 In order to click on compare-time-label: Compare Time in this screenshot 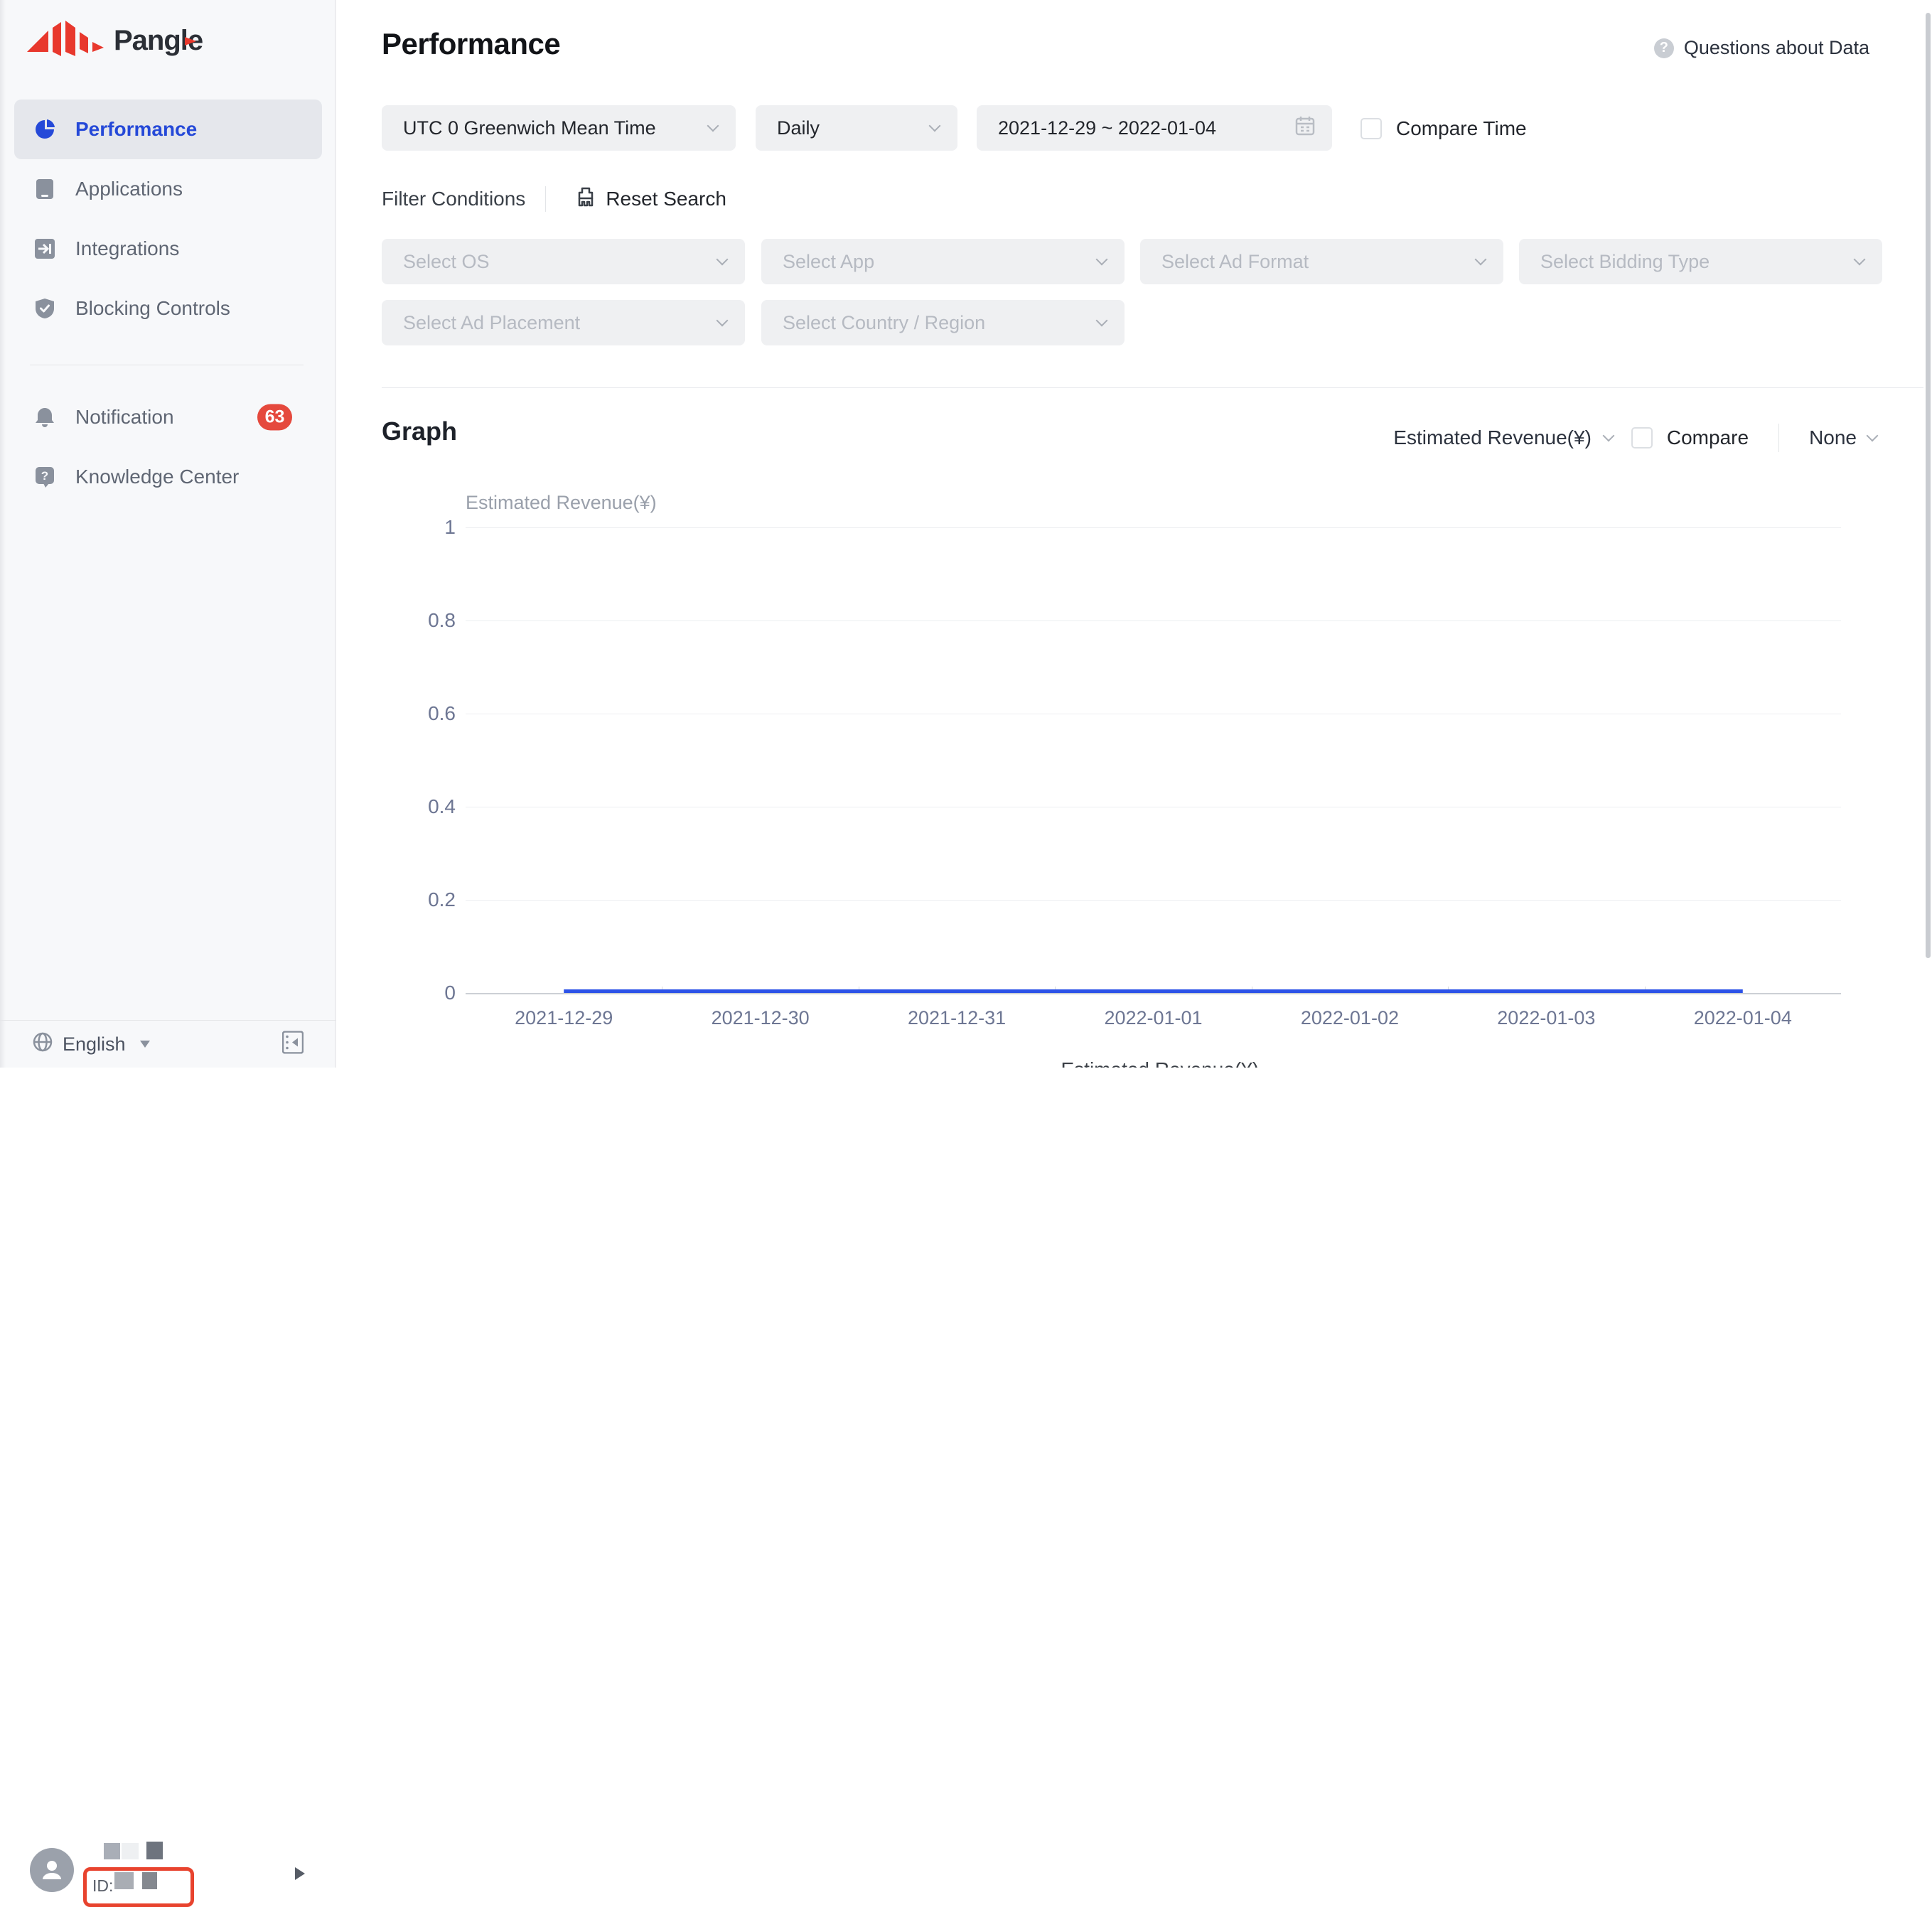, I will do `click(1461, 128)`.